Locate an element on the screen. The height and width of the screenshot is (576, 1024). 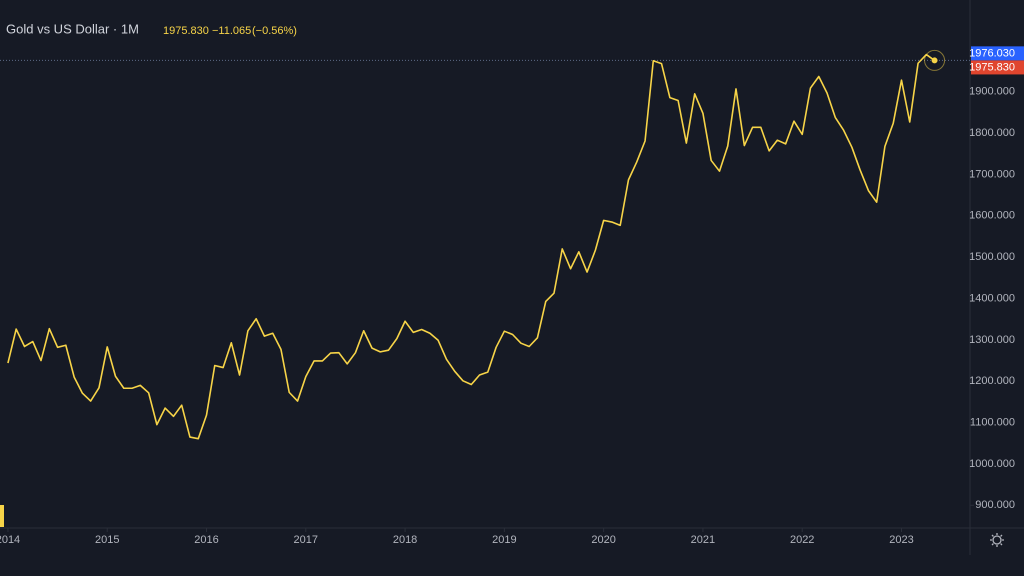
y-tick-label: 1600.000 is located at coordinates (992, 216).